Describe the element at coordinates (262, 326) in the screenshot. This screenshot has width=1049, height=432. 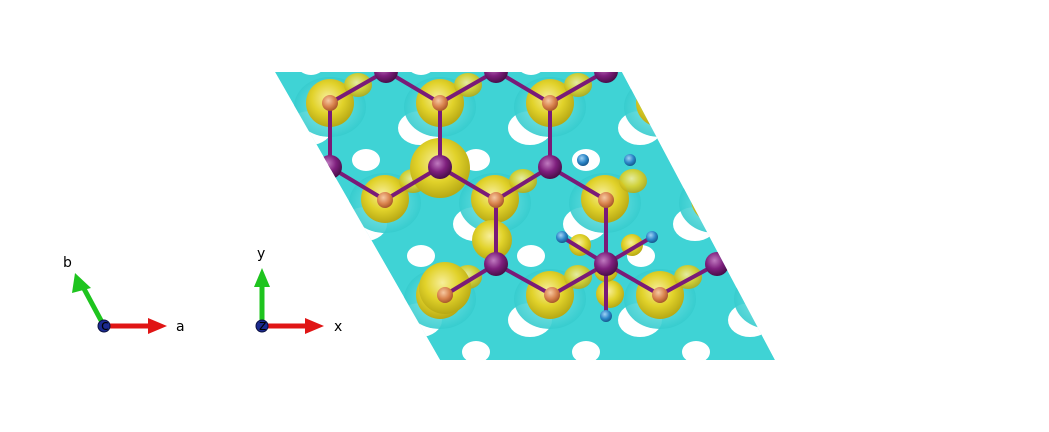
I see `z-axis-label: z` at that location.